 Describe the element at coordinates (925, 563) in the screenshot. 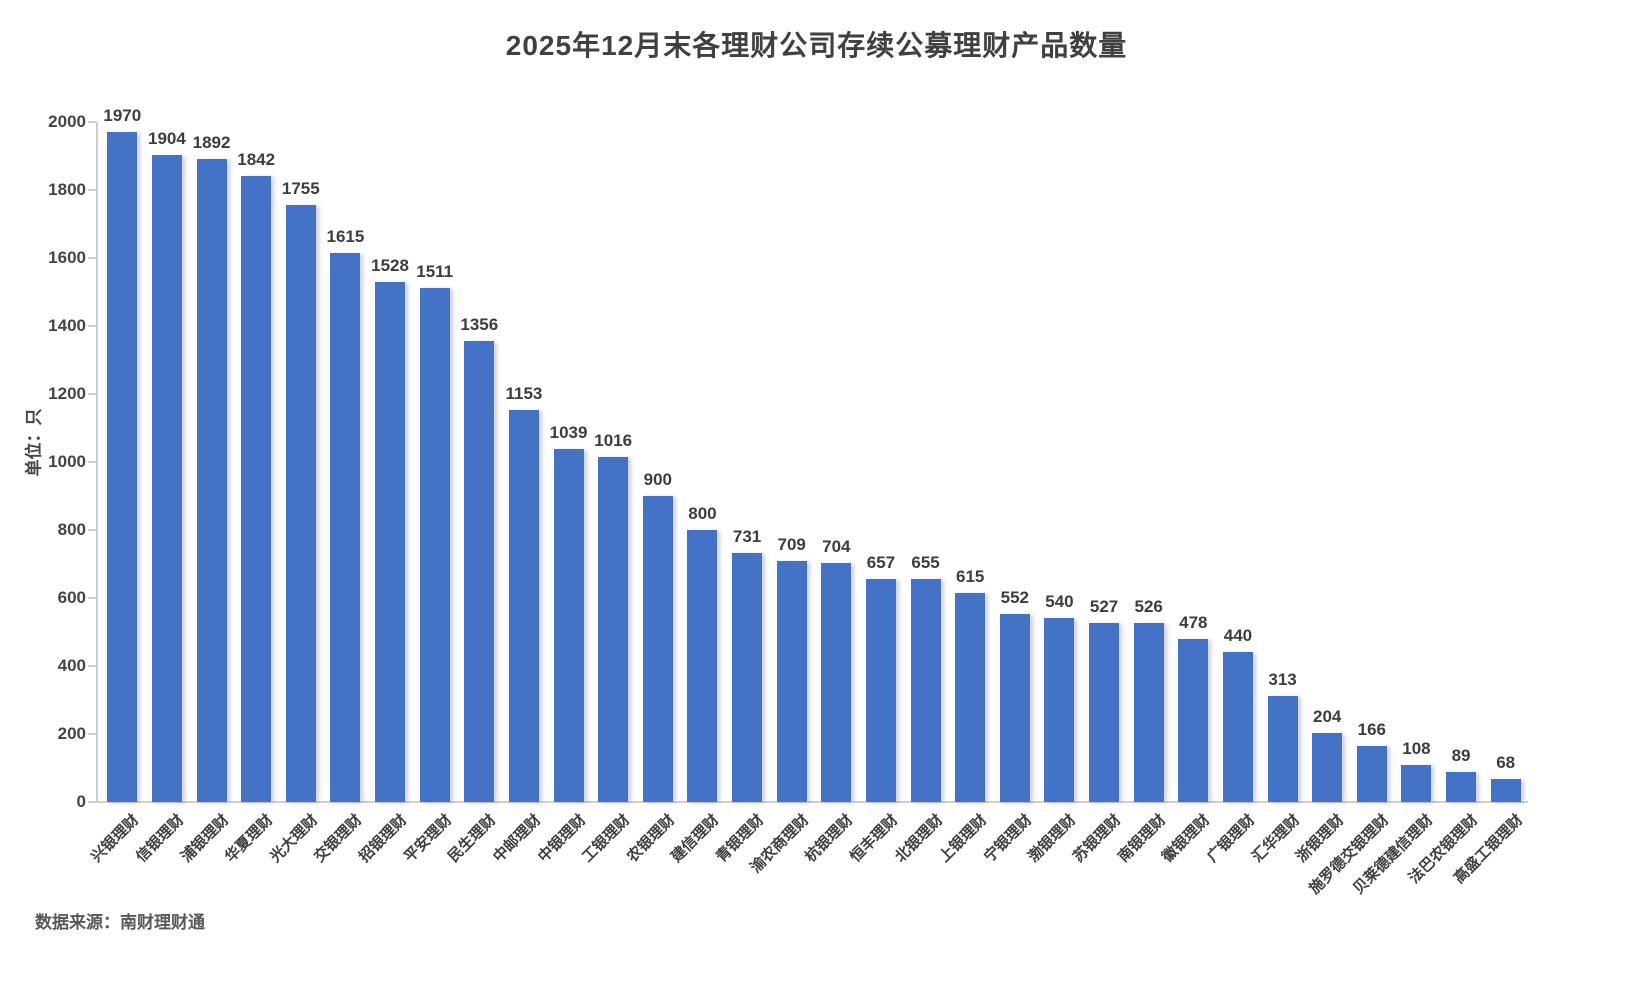

I see `bar-value-label: 655` at that location.